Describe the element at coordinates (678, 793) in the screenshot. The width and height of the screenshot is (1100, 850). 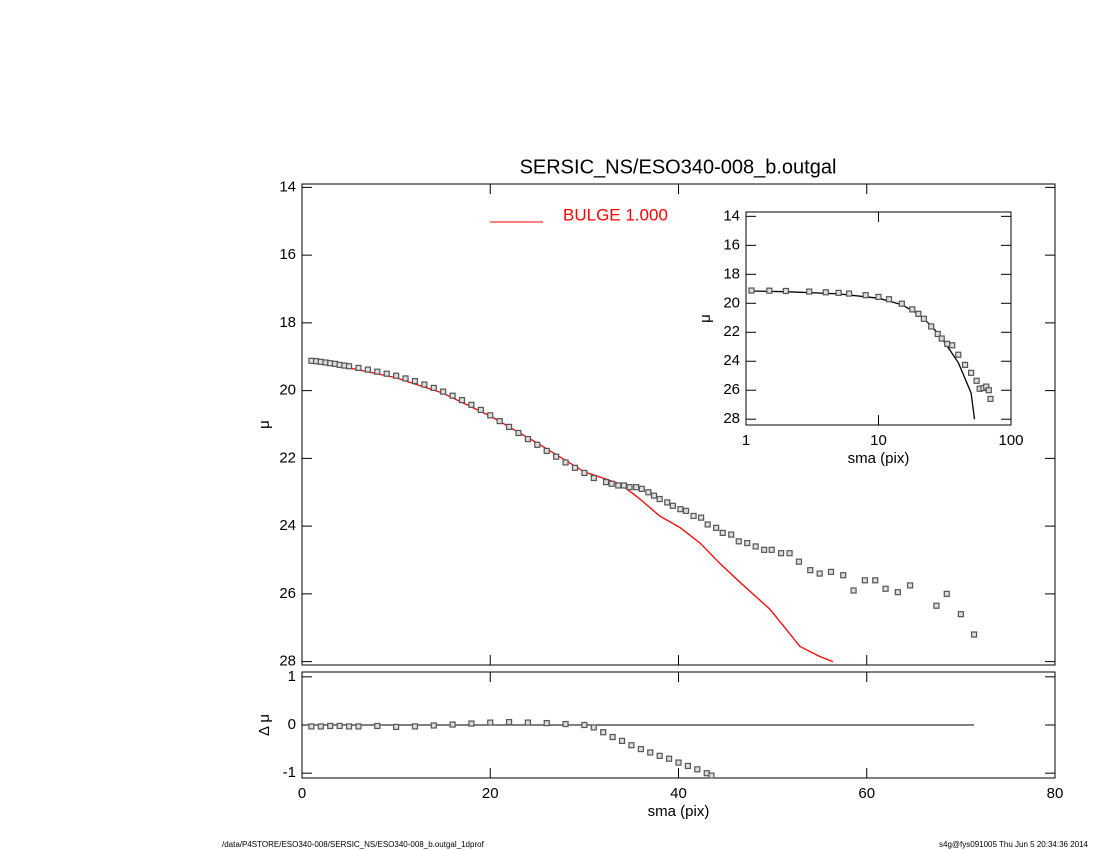
I see `x-tick-label: 40` at that location.